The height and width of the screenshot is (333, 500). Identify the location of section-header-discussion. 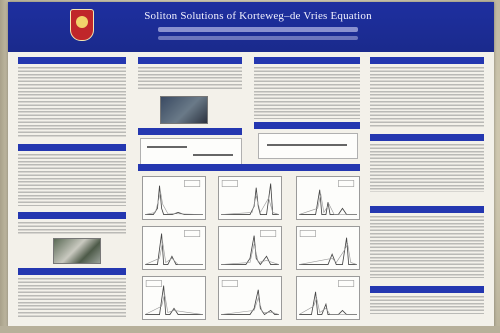
(427, 137).